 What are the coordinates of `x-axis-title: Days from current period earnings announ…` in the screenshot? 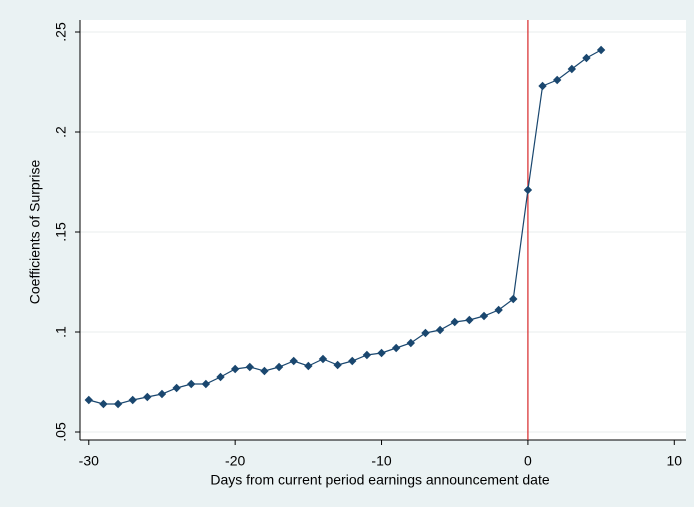 It's located at (380, 480).